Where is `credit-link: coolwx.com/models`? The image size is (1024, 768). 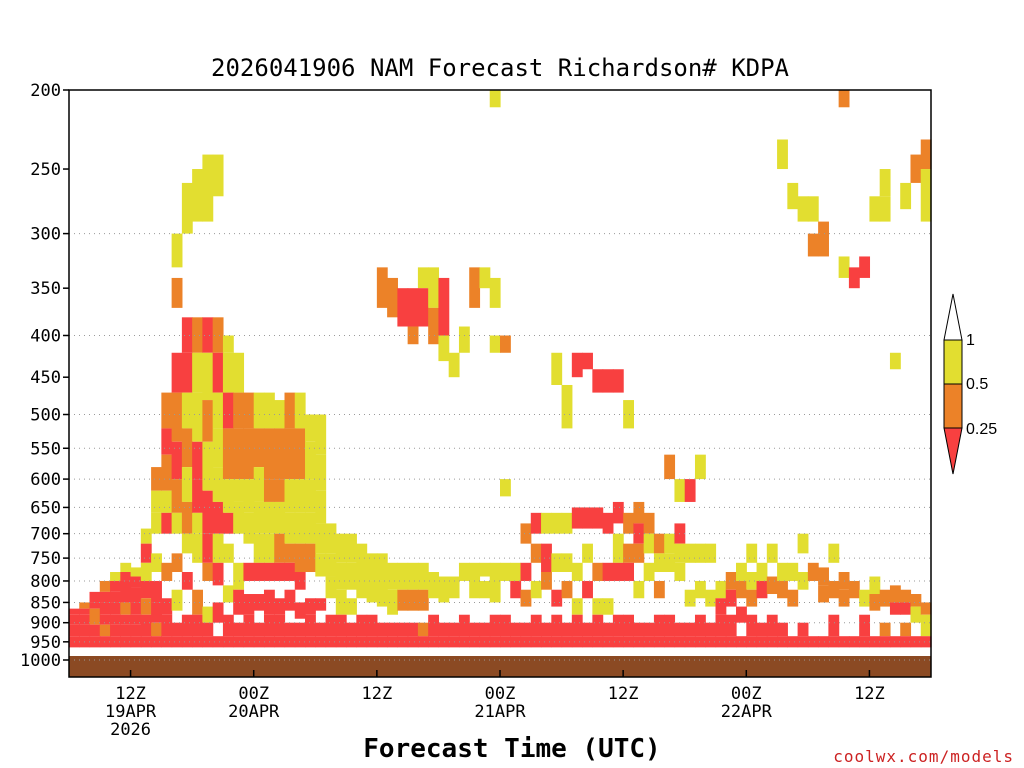
credit-link: coolwx.com/models is located at coordinates (923, 756).